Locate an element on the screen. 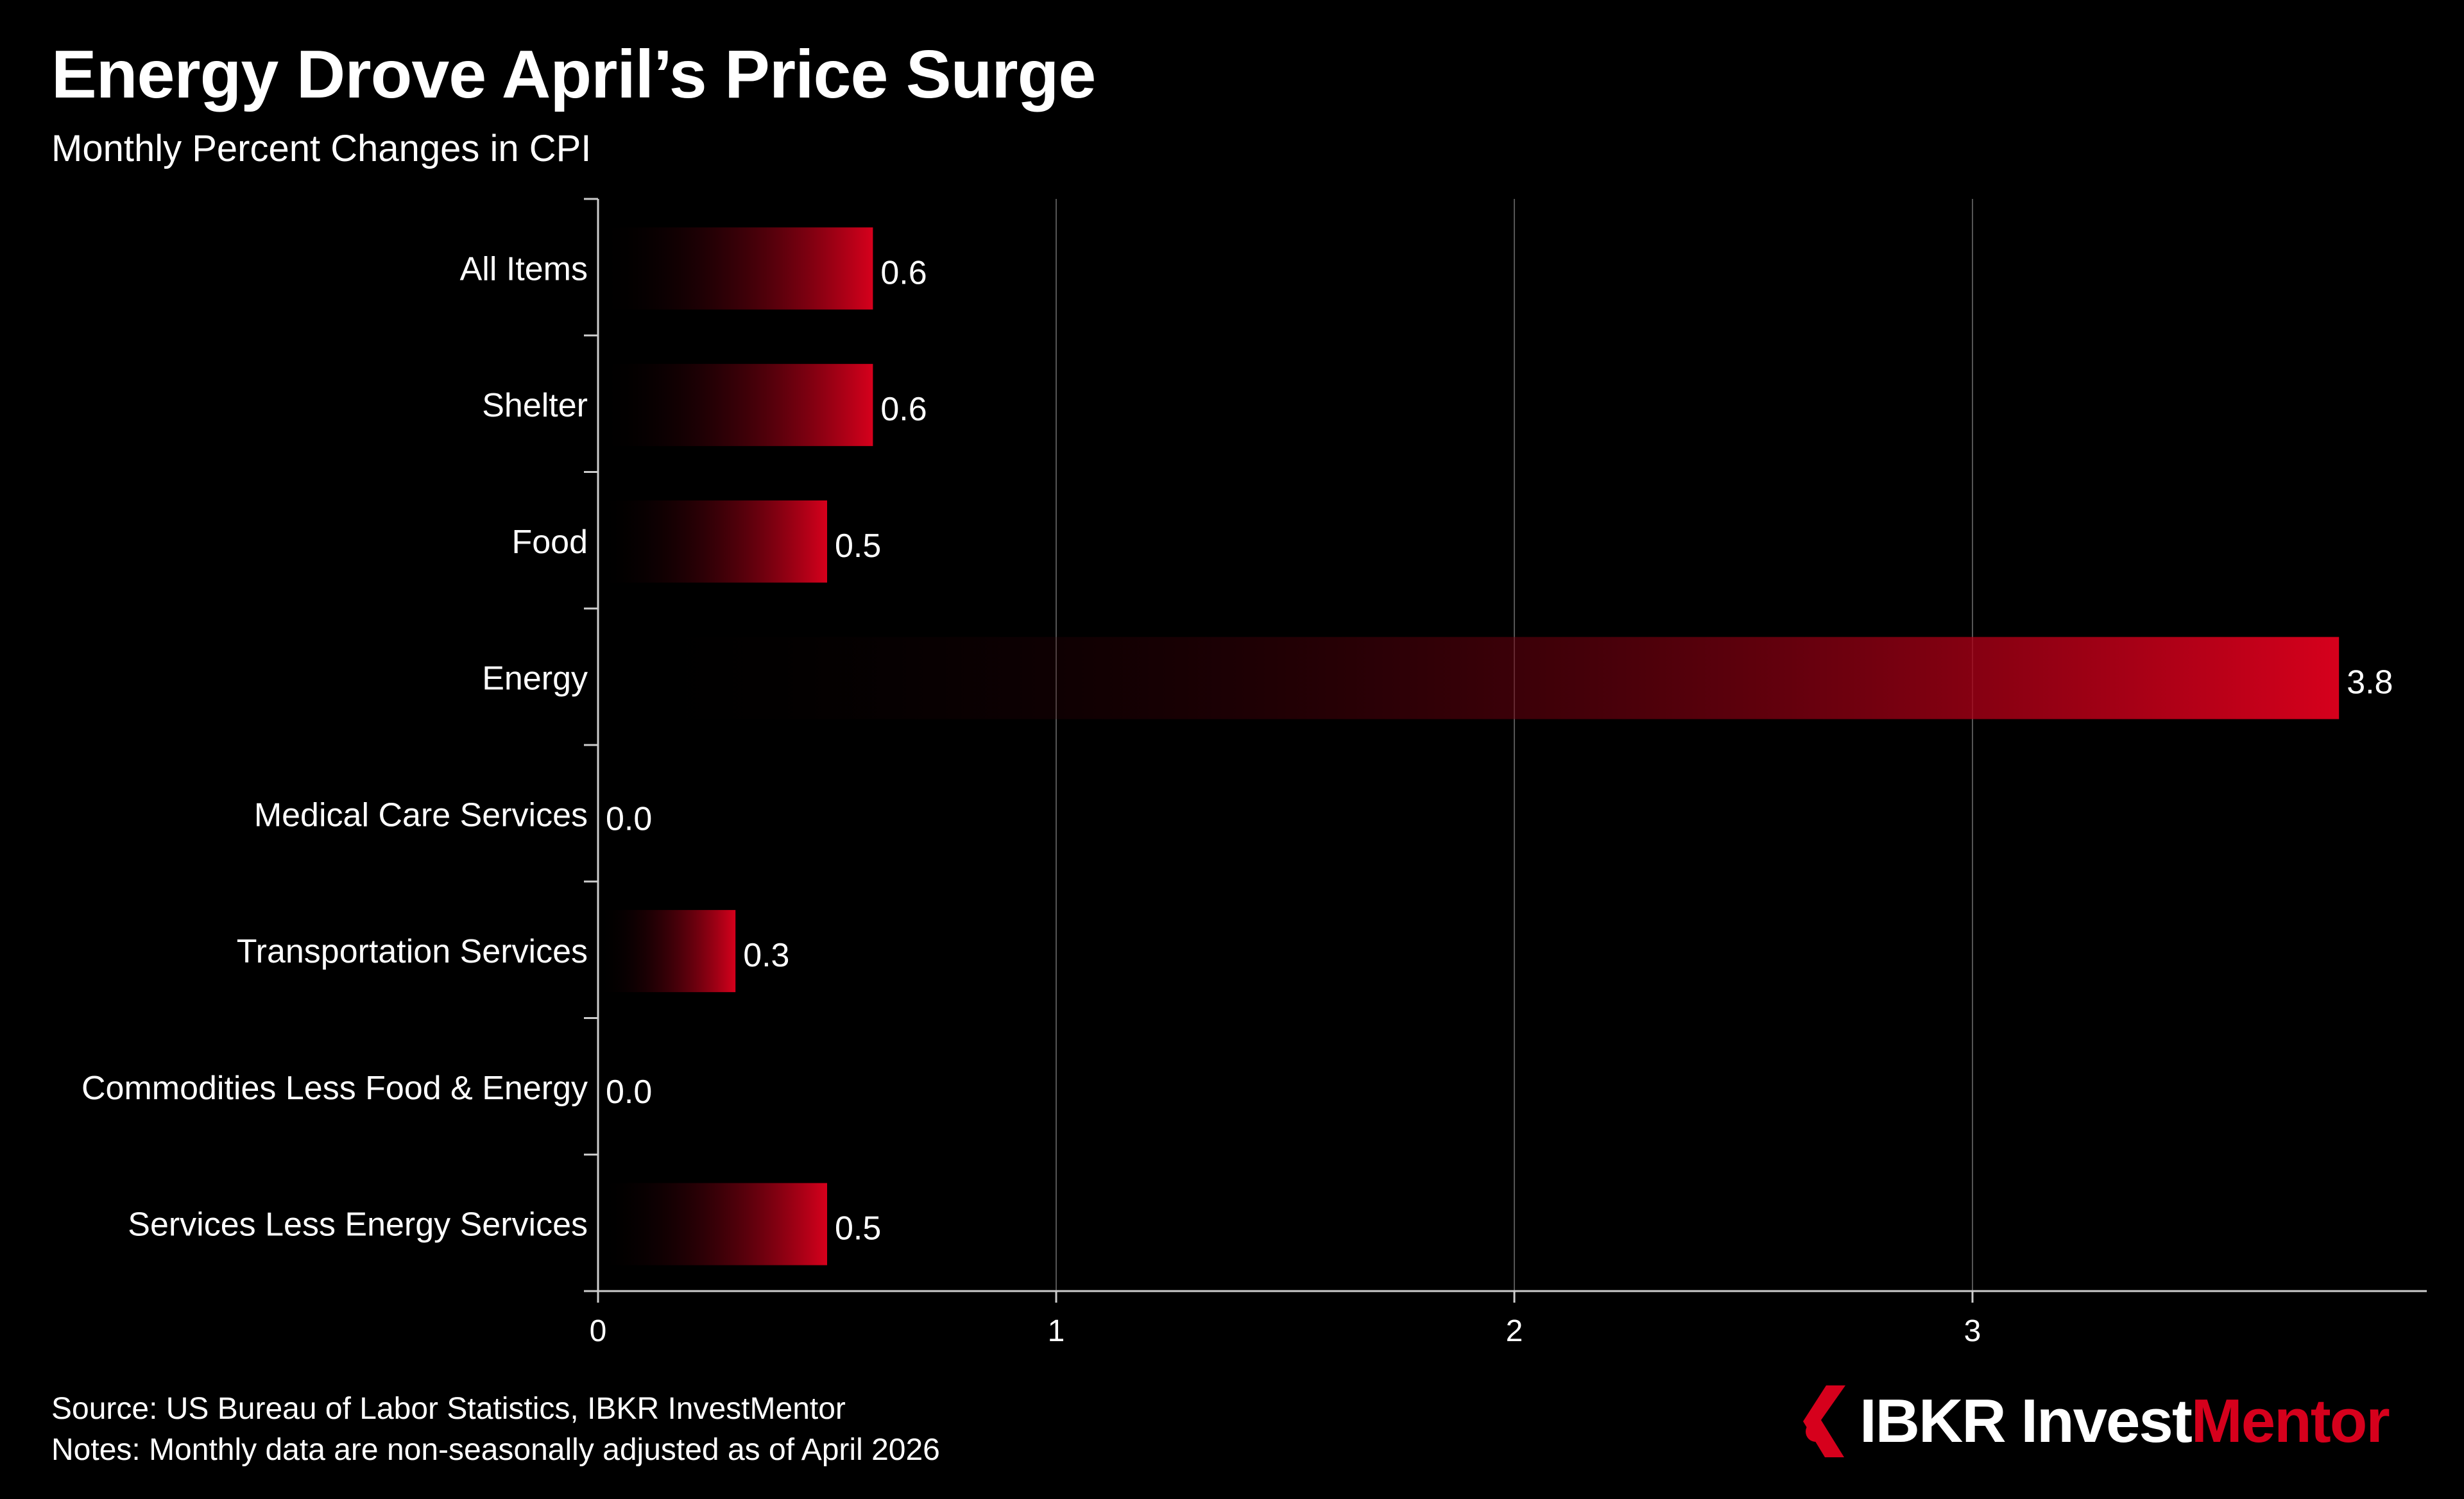  value-label: 0.3 is located at coordinates (766, 955).